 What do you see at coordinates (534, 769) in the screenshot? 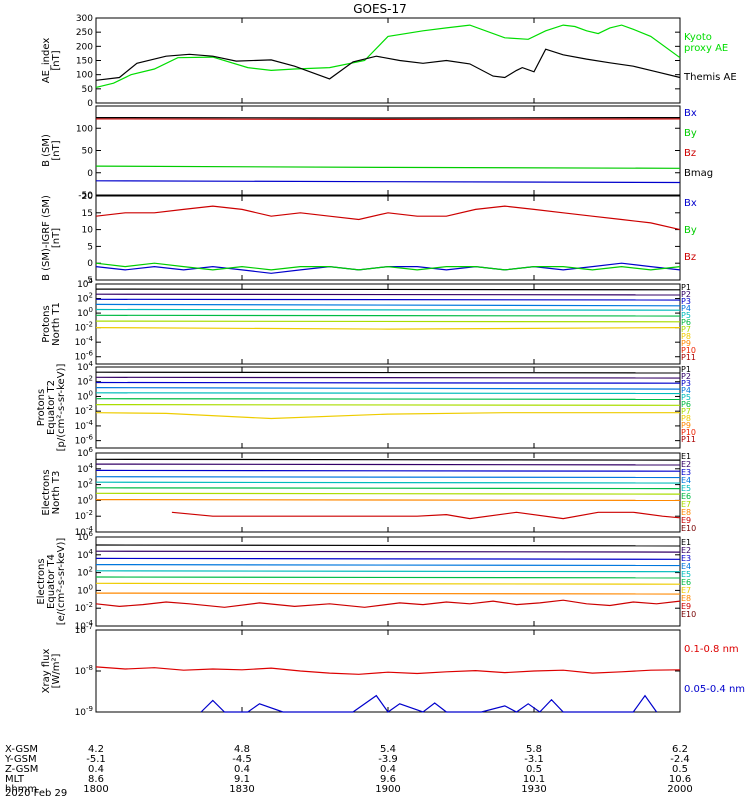
I see `x-row-value: 0.5` at bounding box center [534, 769].